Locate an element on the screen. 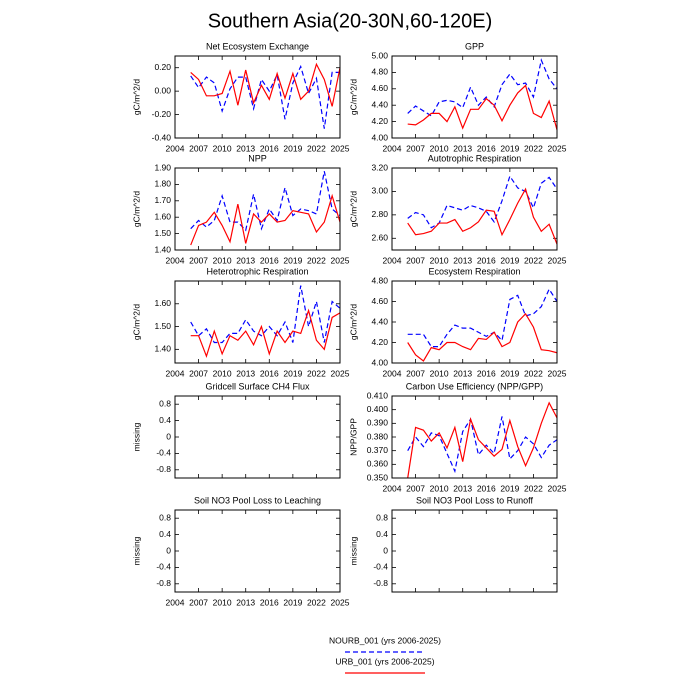  panel-title: Heterotrophic Respiration is located at coordinates (257, 271).